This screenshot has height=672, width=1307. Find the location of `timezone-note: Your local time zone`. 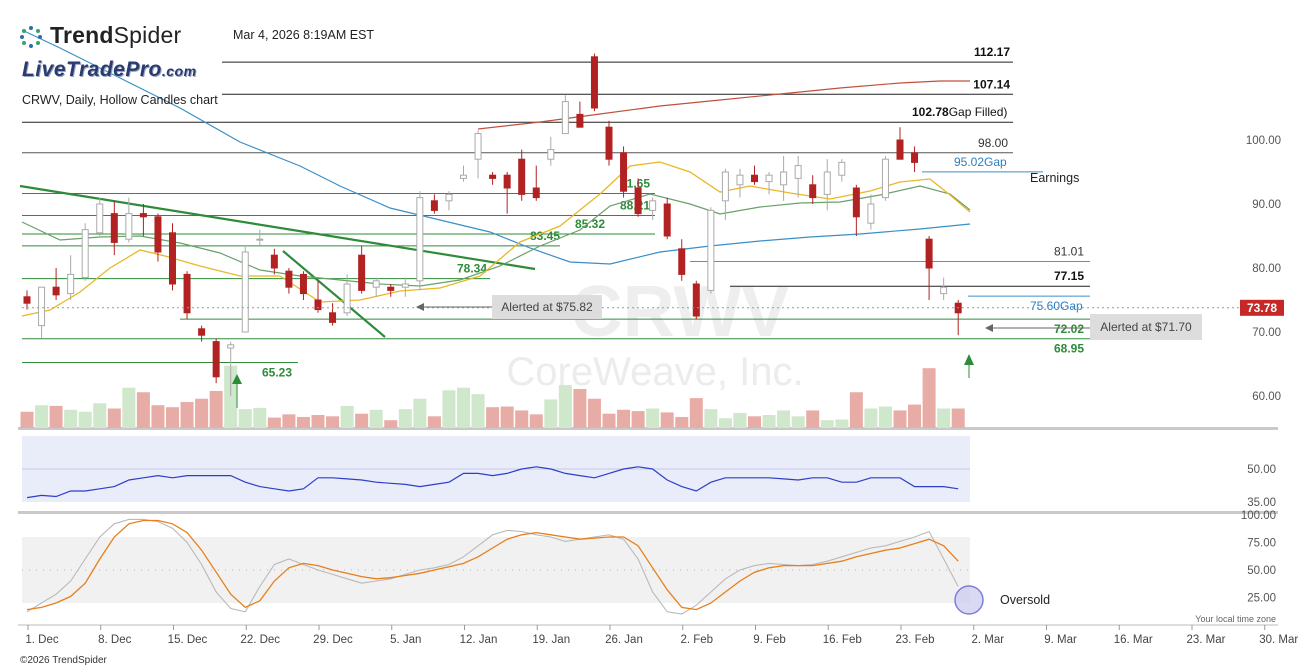

timezone-note: Your local time zone is located at coordinates (1235, 619).